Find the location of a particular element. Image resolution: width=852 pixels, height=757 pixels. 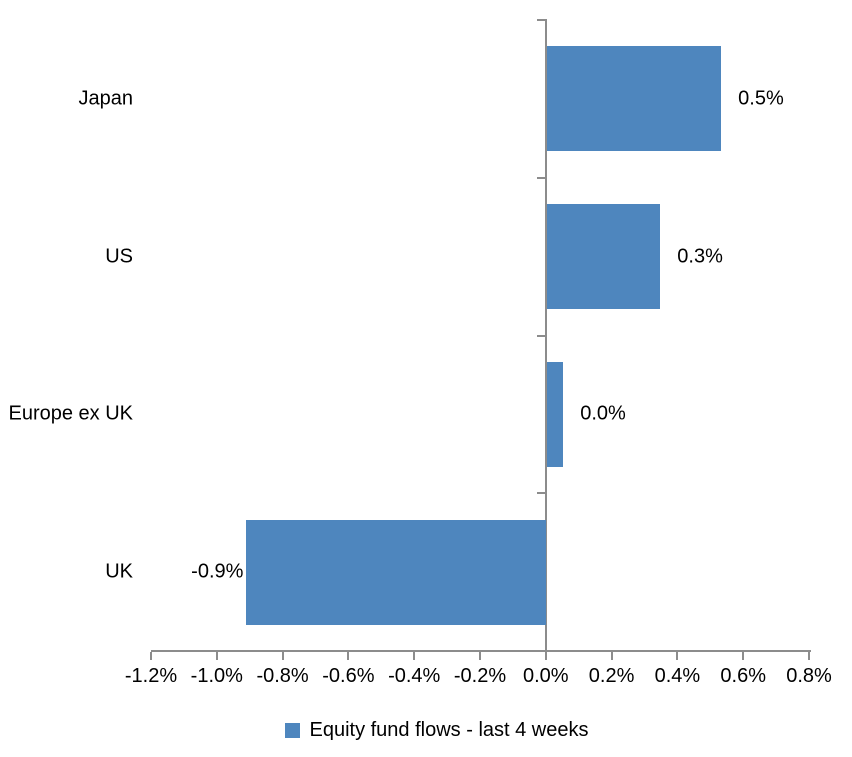

bar-europe-ex-uk is located at coordinates (555, 414).